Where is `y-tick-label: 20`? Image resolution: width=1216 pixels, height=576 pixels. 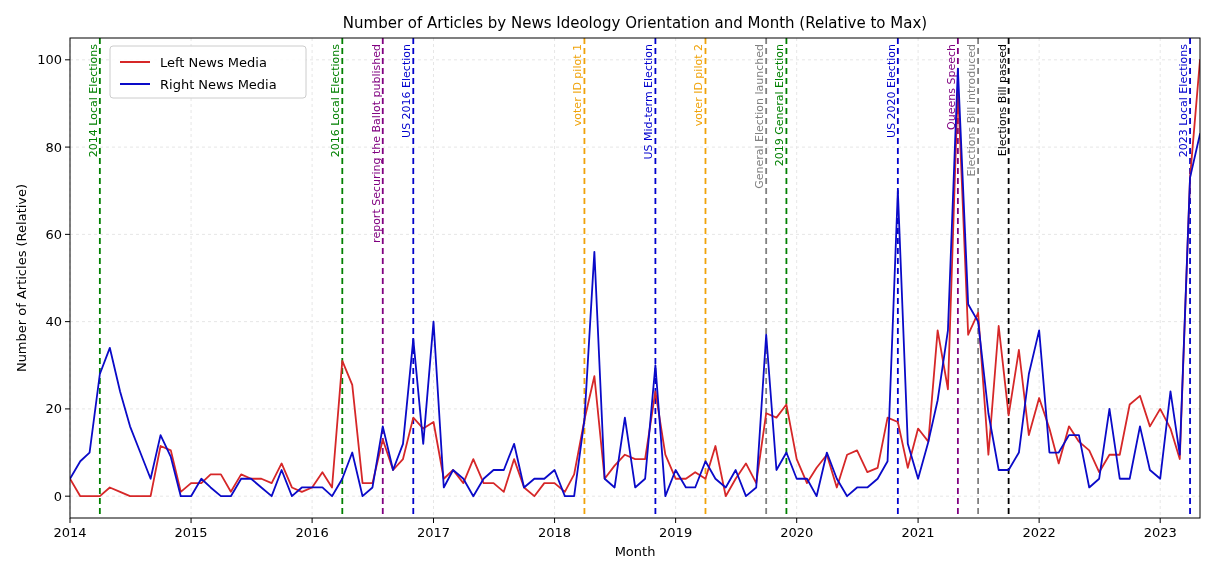 y-tick-label: 20 is located at coordinates (53, 409).